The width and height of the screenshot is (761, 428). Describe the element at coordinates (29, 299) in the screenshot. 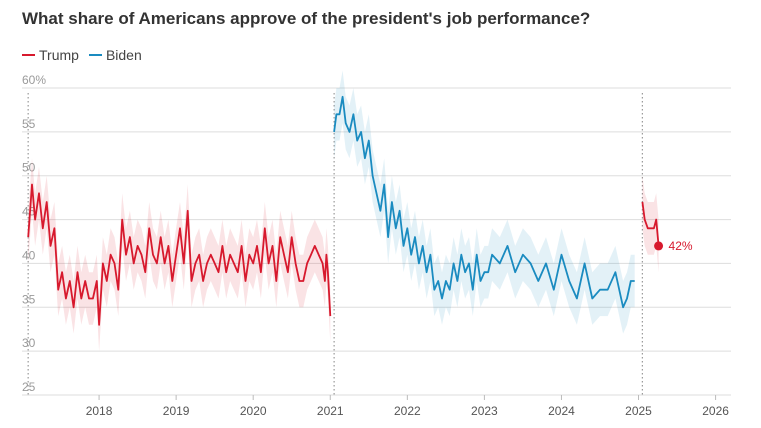

I see `y-tick-label: 35` at that location.